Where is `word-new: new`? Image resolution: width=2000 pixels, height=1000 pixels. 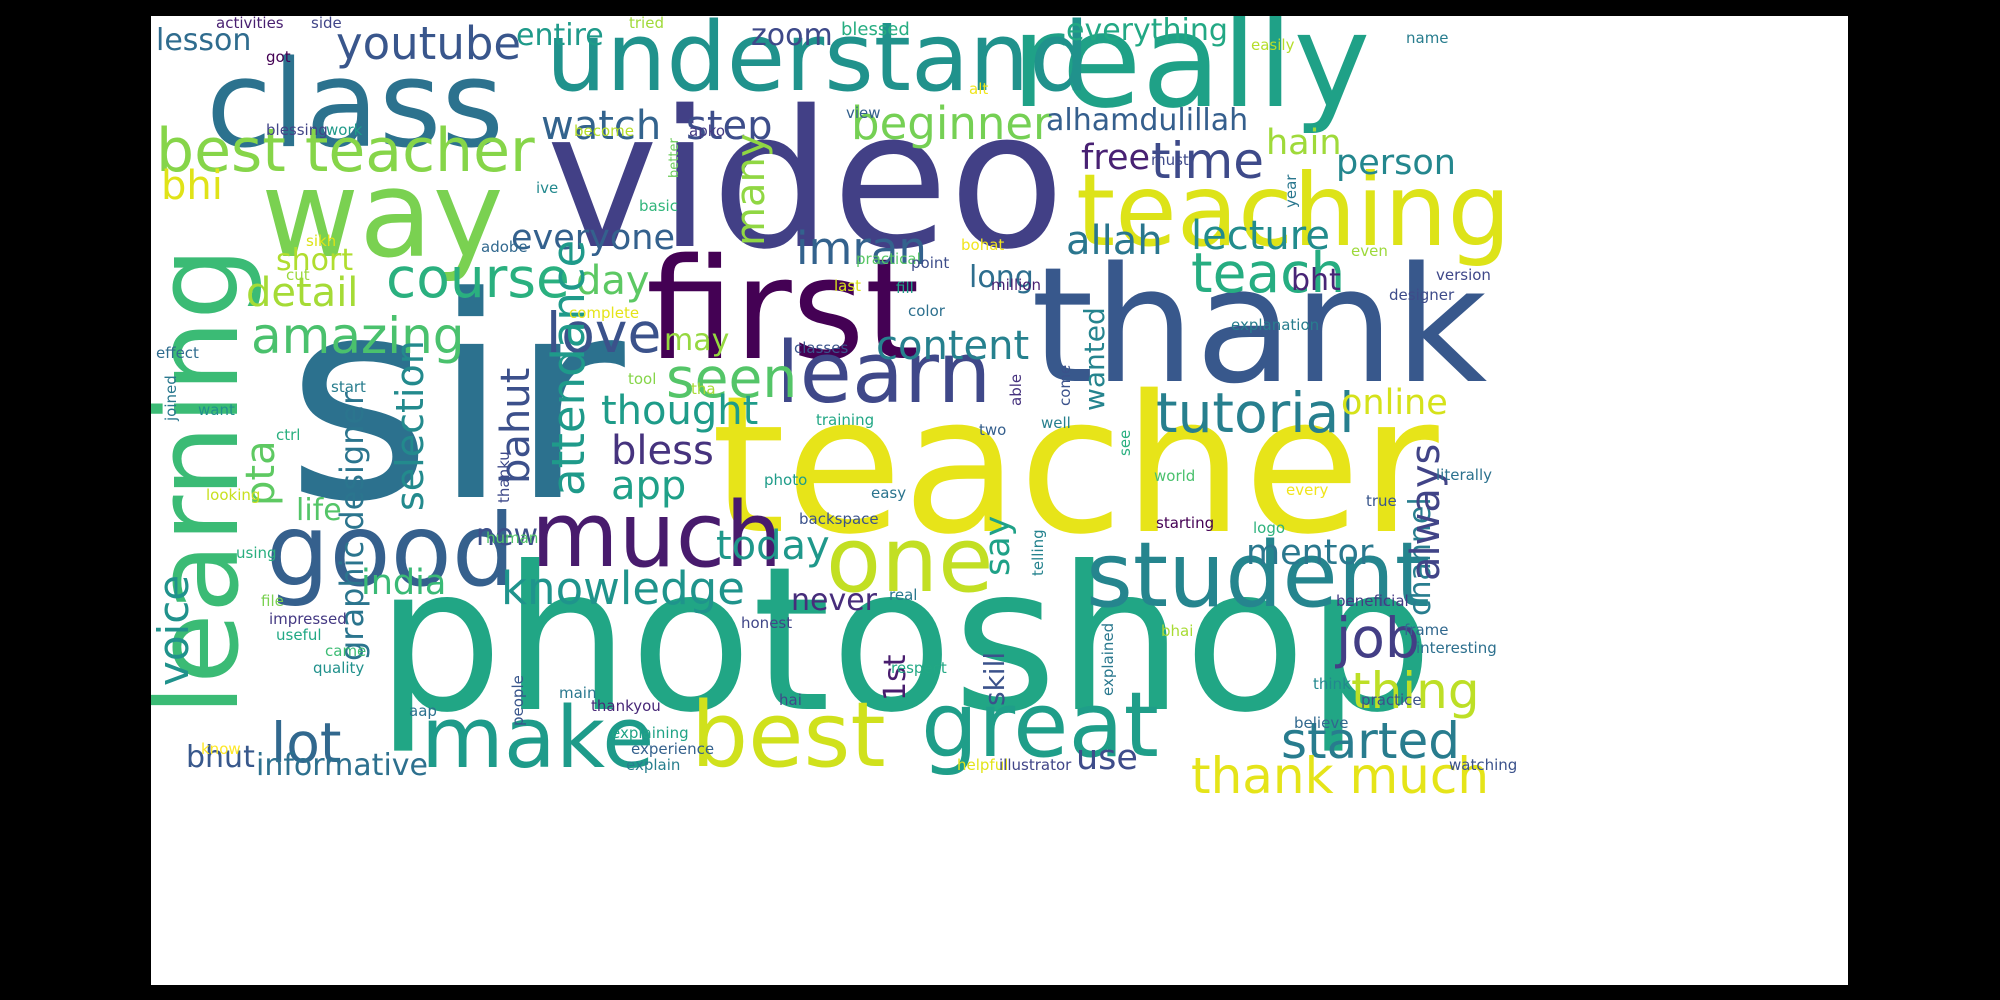
word-new: new is located at coordinates (507, 535).